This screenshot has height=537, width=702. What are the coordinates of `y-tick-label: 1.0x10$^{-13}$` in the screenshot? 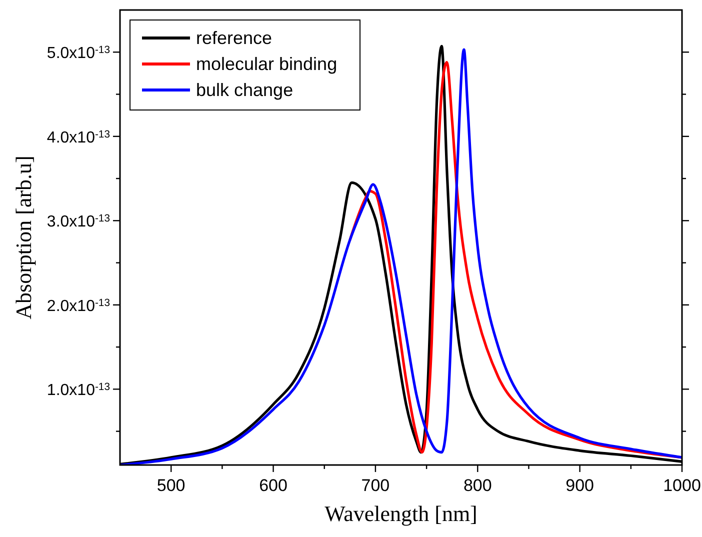 It's located at (78, 391).